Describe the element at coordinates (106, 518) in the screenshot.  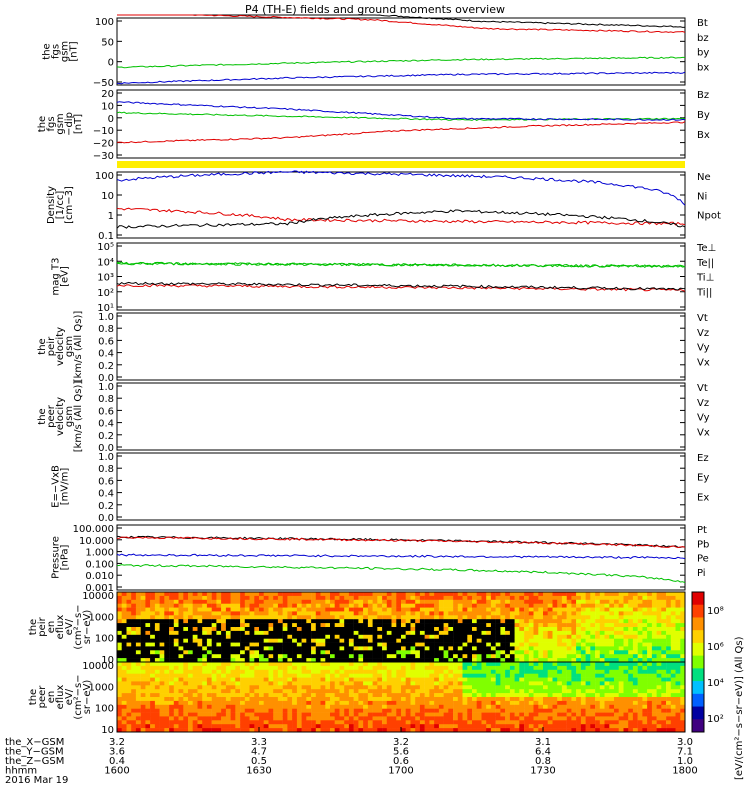
I see `y-tick-label: 0.0` at that location.